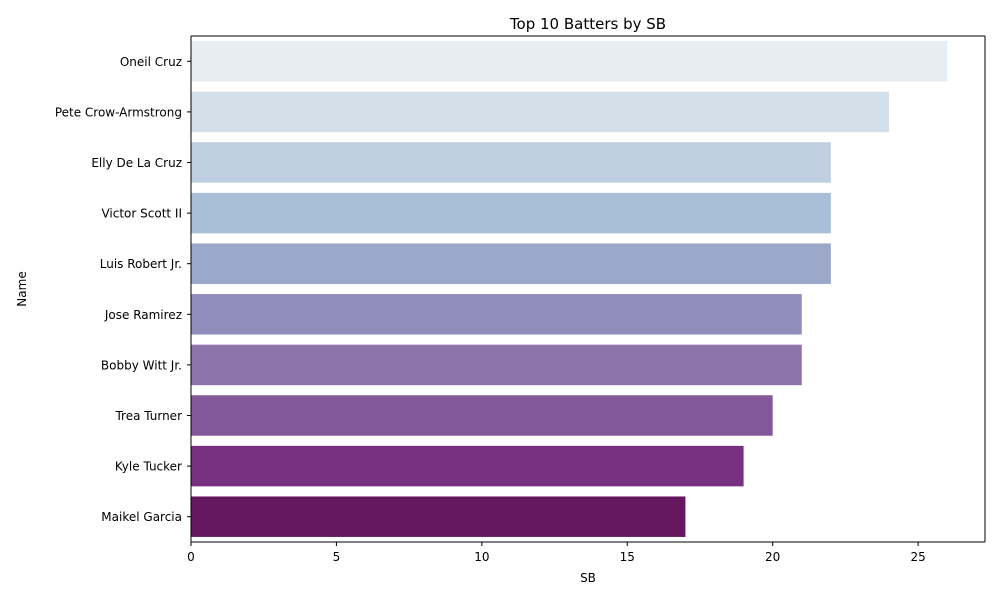 The width and height of the screenshot is (1000, 600). What do you see at coordinates (141, 264) in the screenshot?
I see `y-tick-label: Luis Robert Jr.` at bounding box center [141, 264].